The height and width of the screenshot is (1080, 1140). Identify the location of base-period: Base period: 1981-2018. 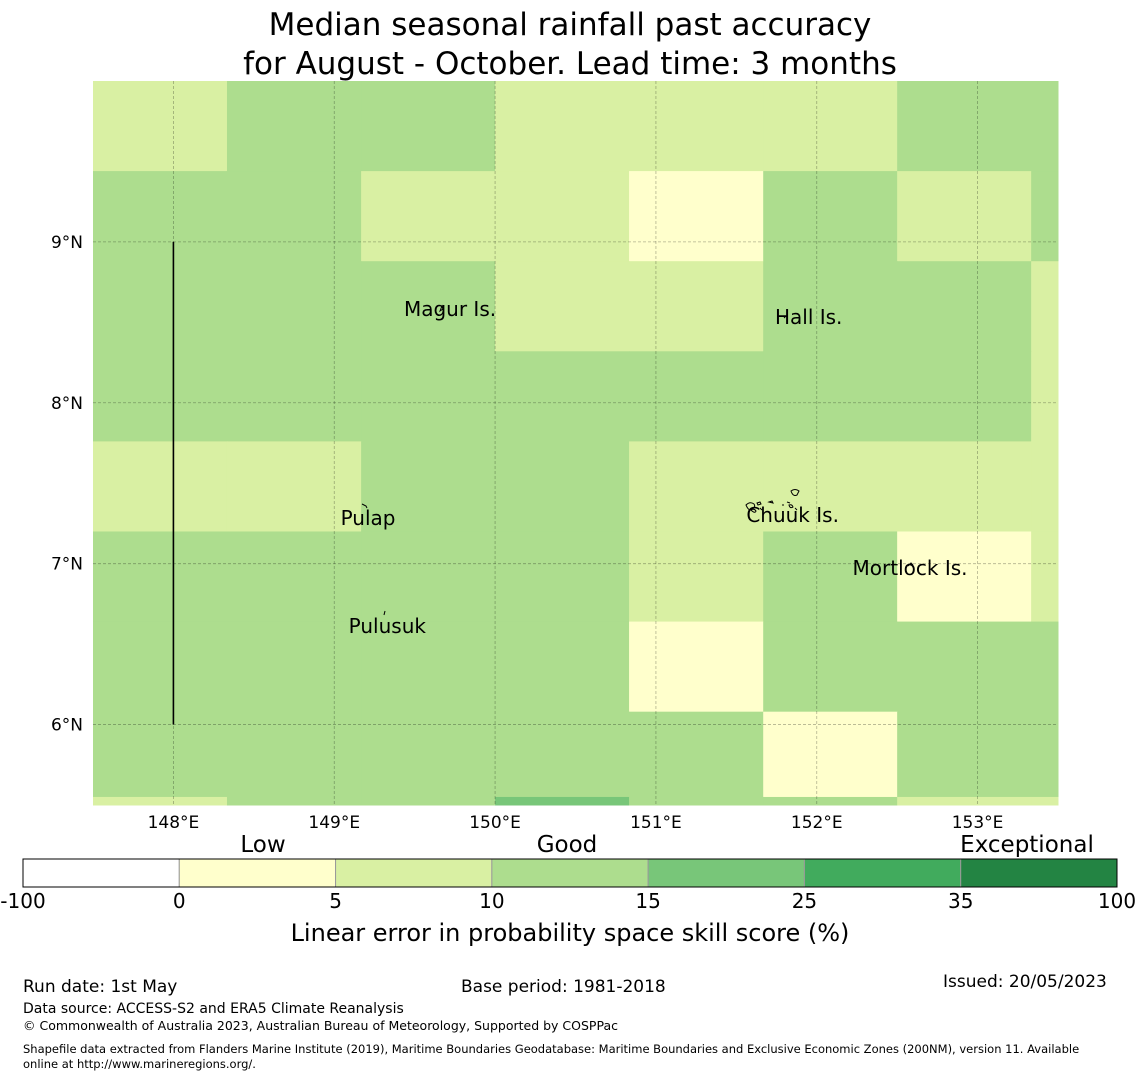
(563, 987).